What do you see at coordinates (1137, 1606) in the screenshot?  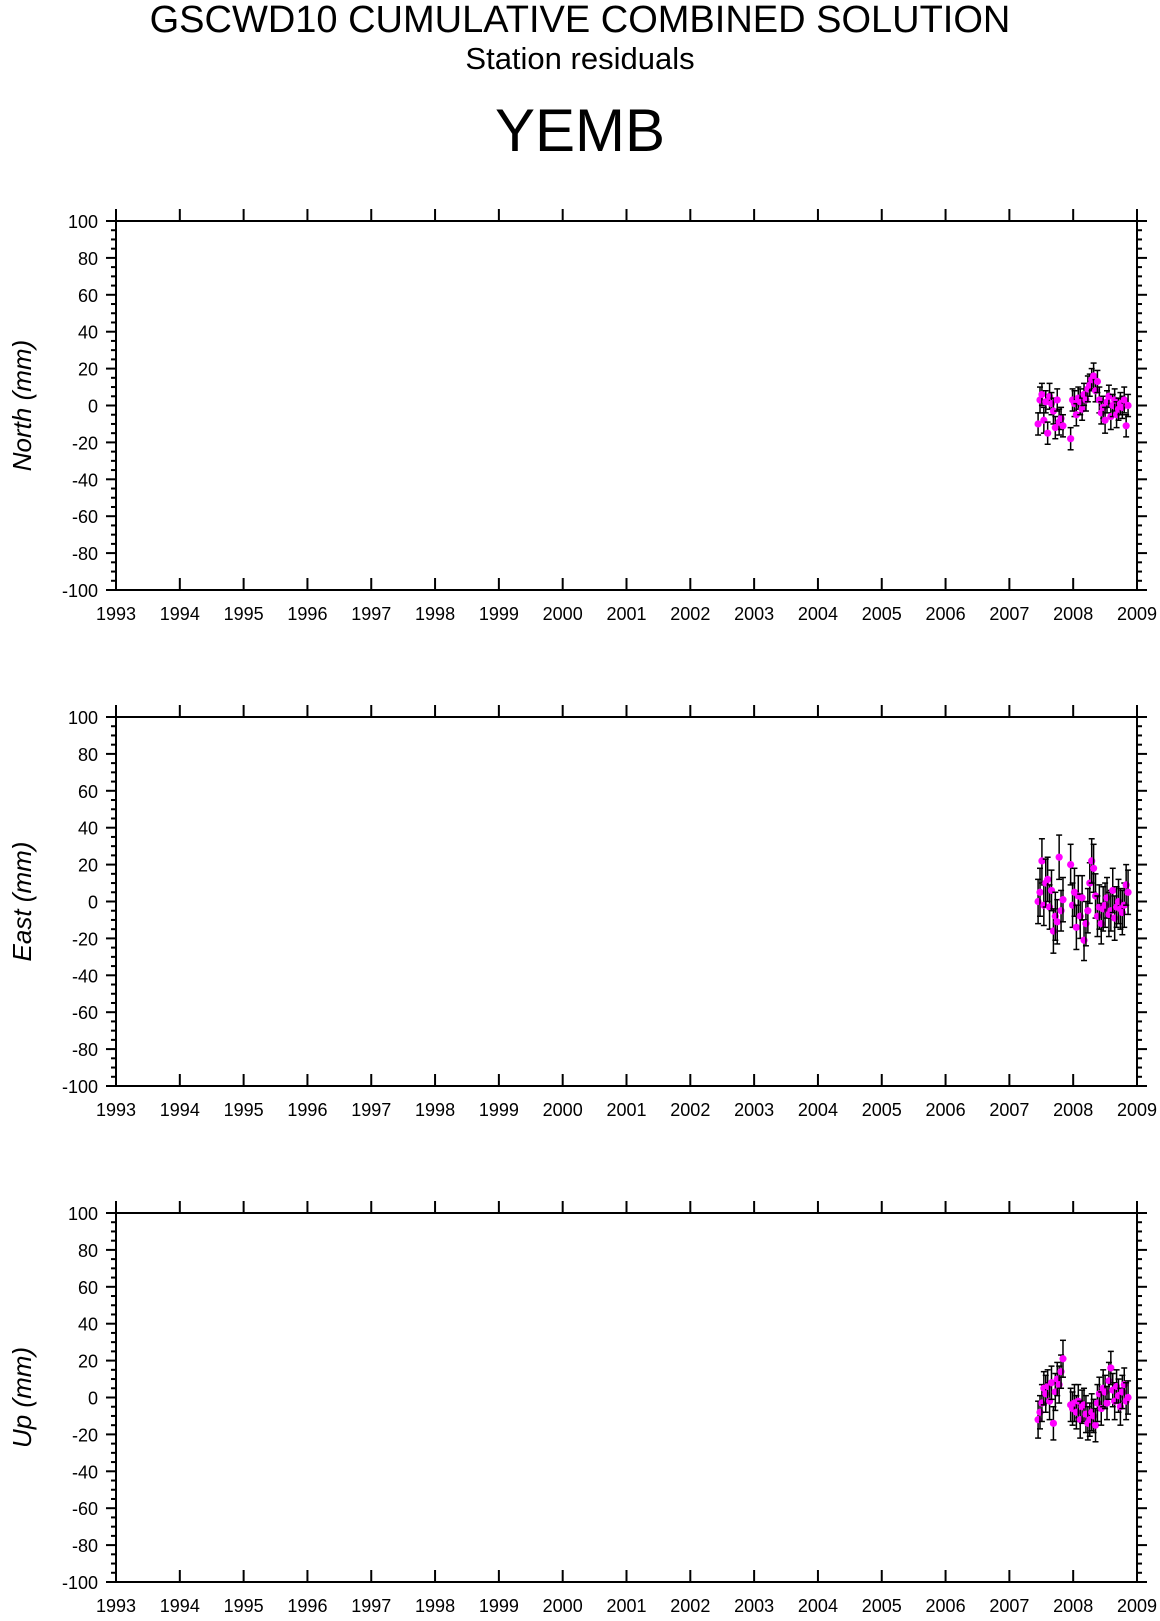 I see `x-tick-label: 2009` at bounding box center [1137, 1606].